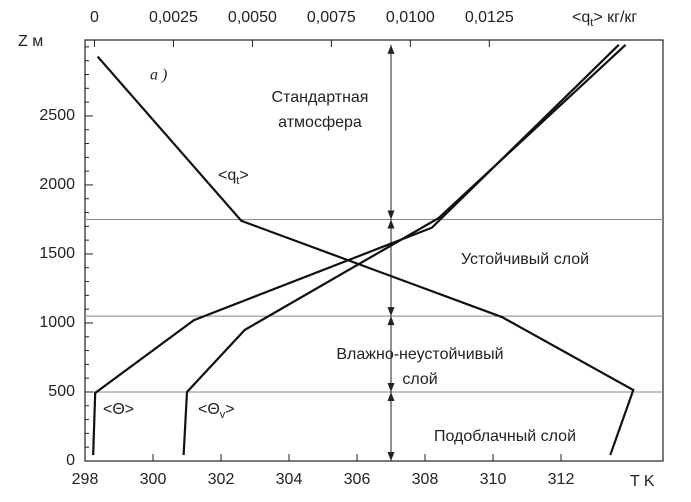 Image resolution: width=691 pixels, height=502 pixels. What do you see at coordinates (642, 481) in the screenshot?
I see `x-axis-label: T K` at bounding box center [642, 481].